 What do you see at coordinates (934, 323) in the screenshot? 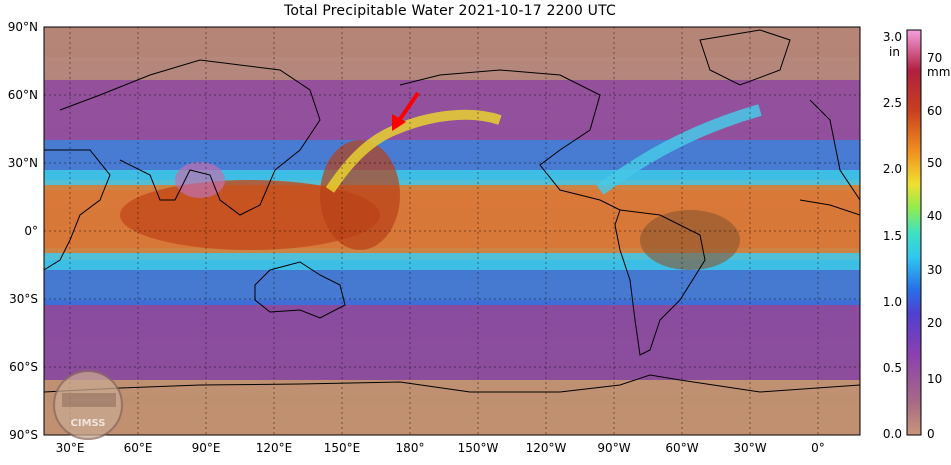
I see `mm-tick-20: 20` at bounding box center [934, 323].